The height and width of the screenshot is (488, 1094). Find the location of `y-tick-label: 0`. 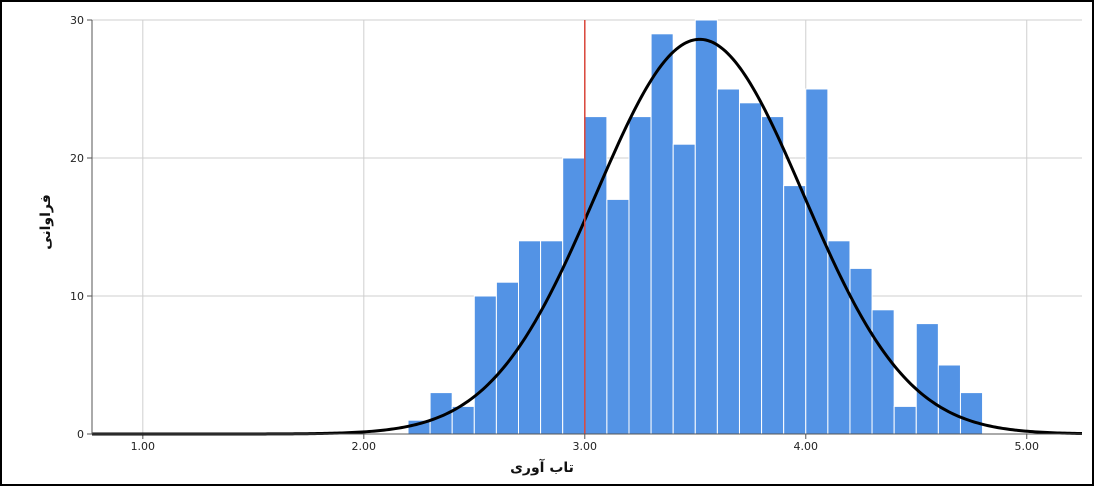

y-tick-label: 0 is located at coordinates (80, 434).